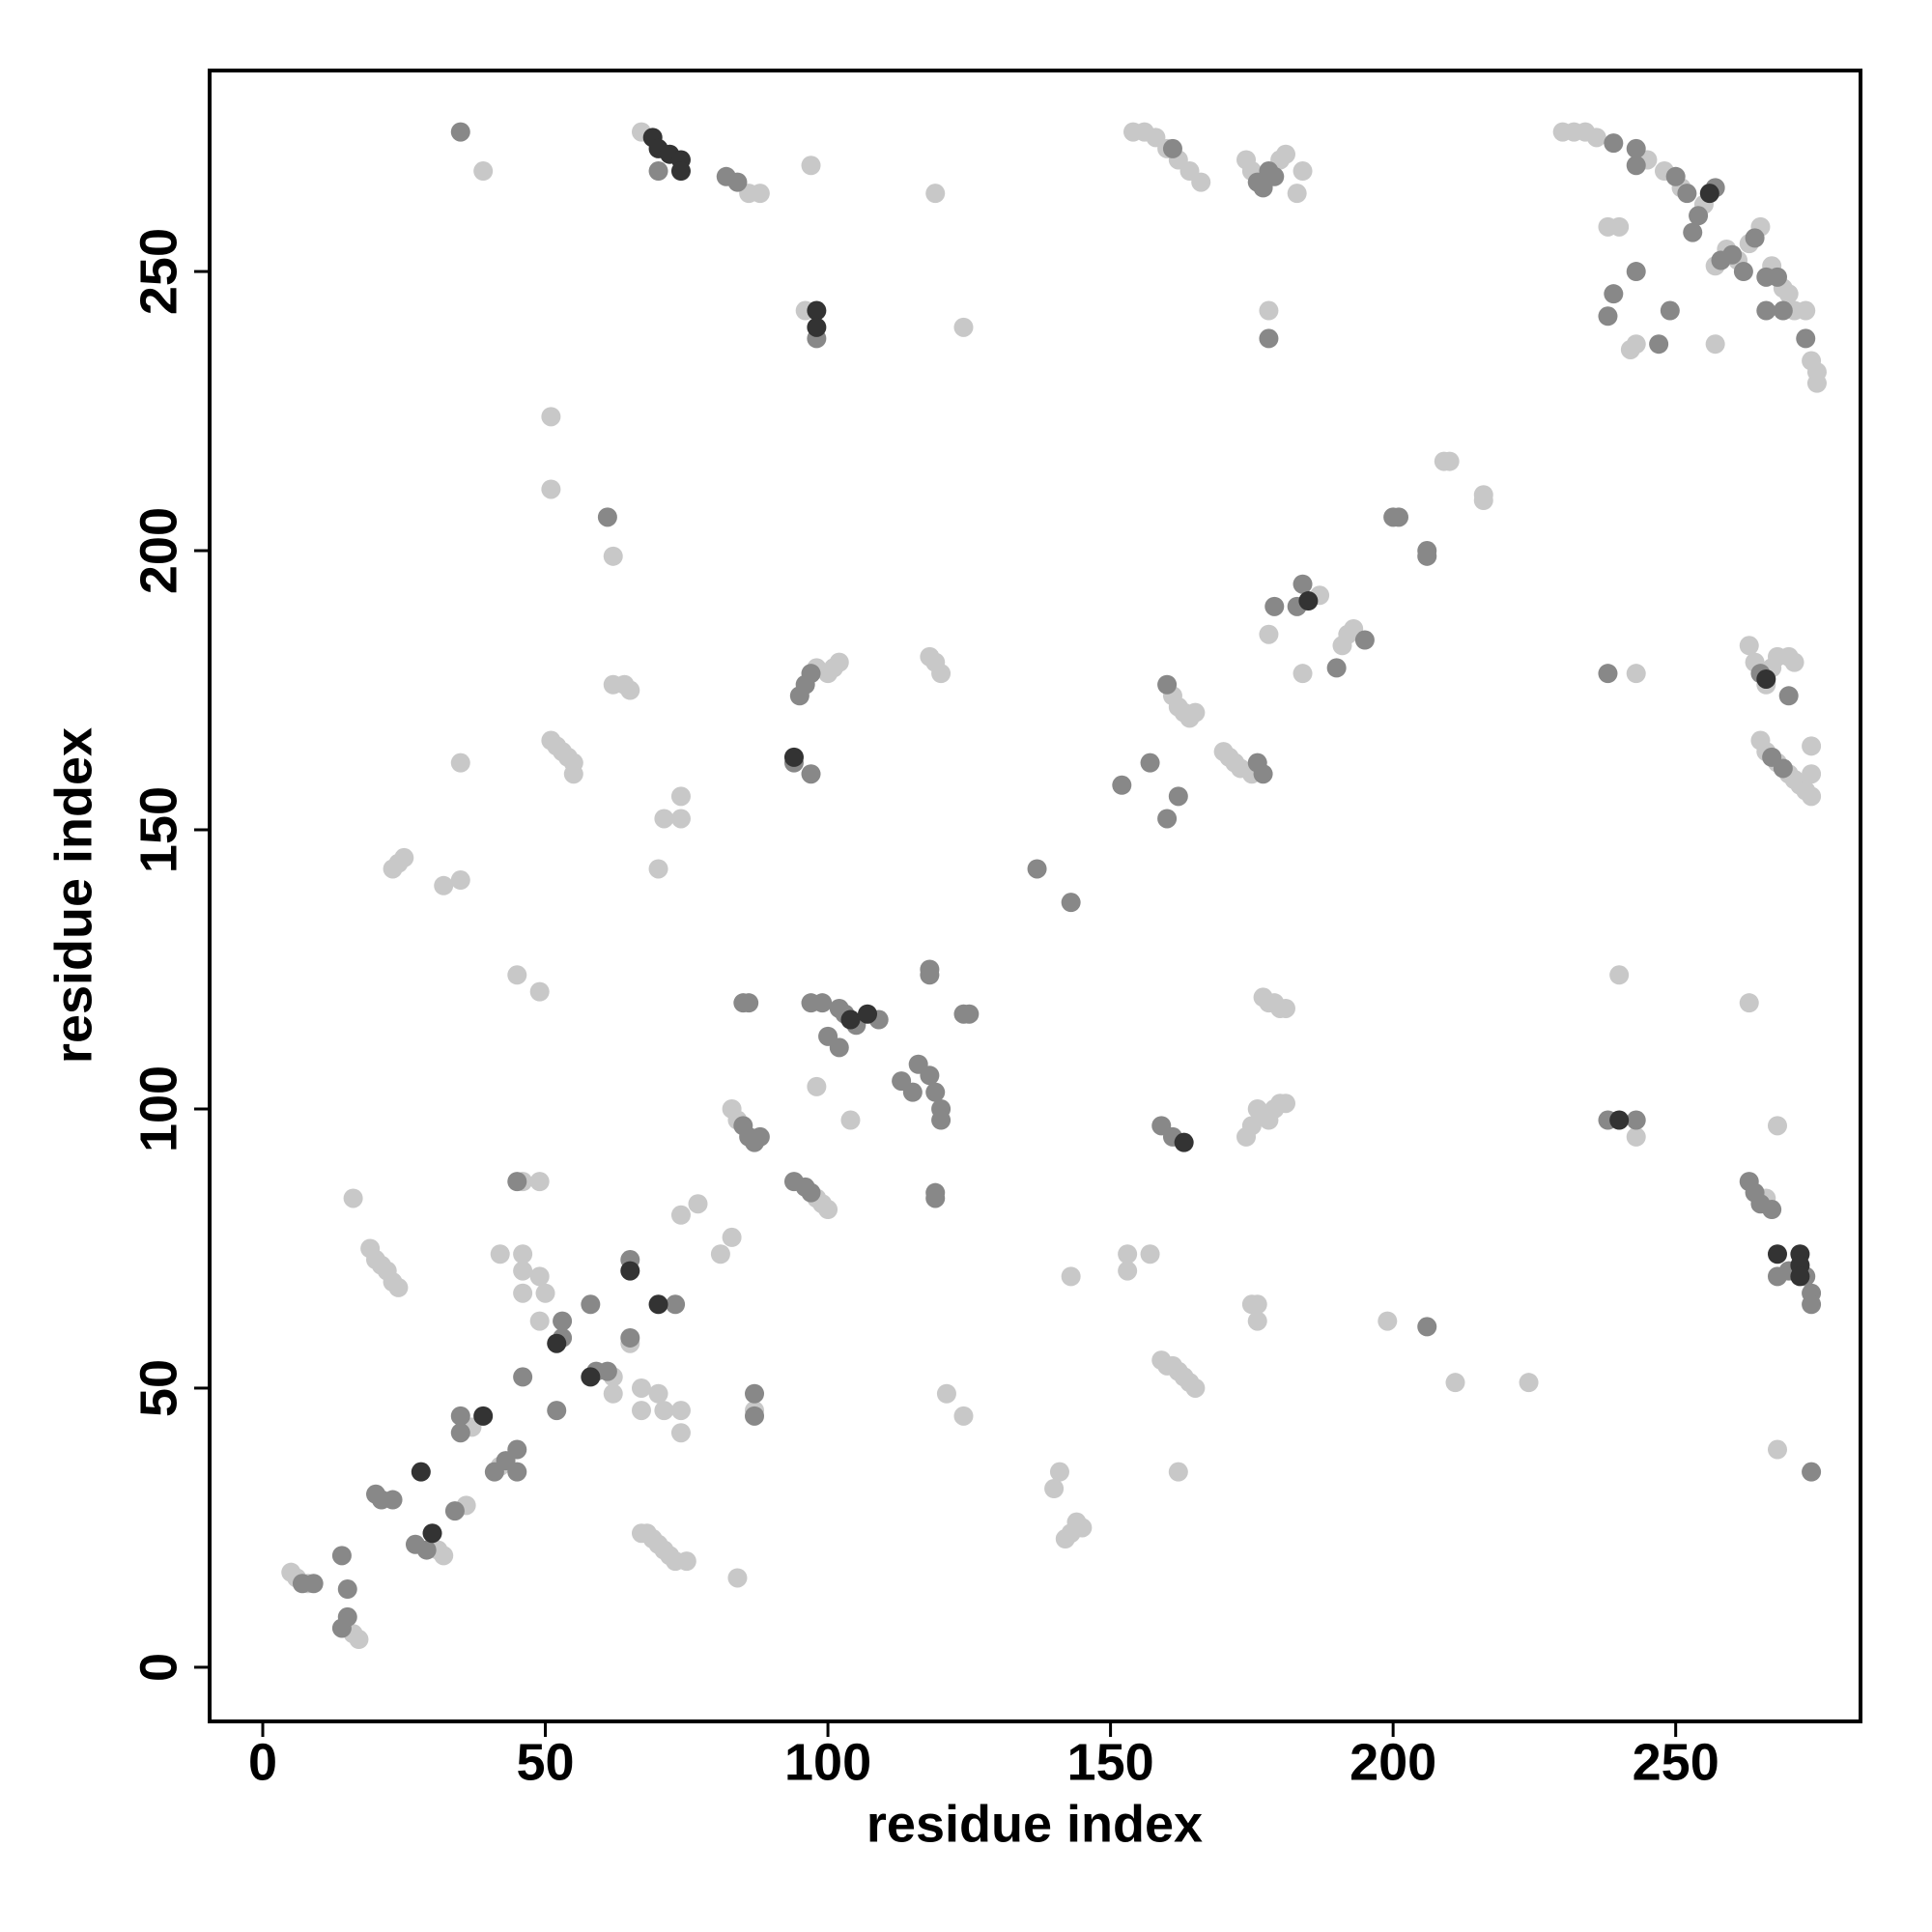 The height and width of the screenshot is (1932, 1932). I want to click on y-tick-label: 250, so click(158, 271).